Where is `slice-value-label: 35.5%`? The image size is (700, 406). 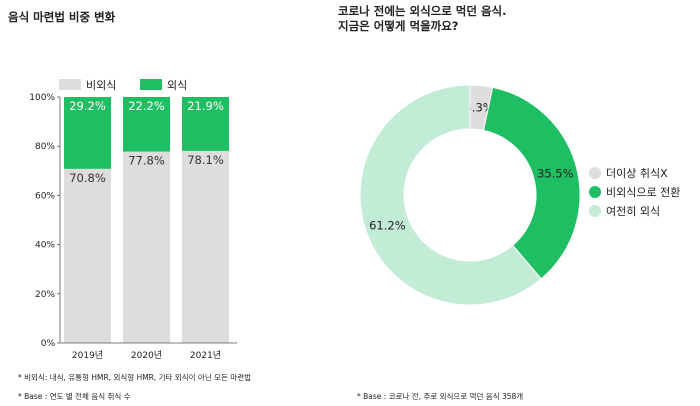
slice-value-label: 35.5% is located at coordinates (555, 173).